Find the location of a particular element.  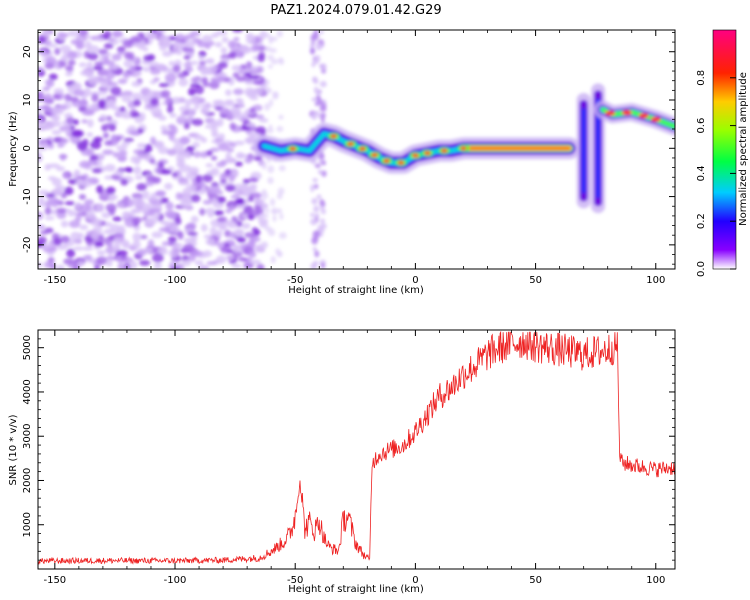

snr-x-label: Height of straight line (km) is located at coordinates (356, 589).